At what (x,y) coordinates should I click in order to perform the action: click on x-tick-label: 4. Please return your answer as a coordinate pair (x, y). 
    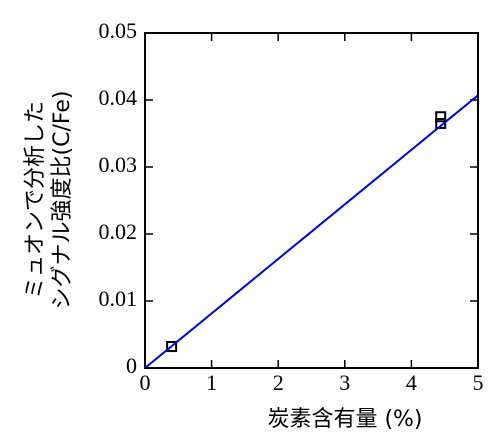
    Looking at the image, I should click on (411, 382).